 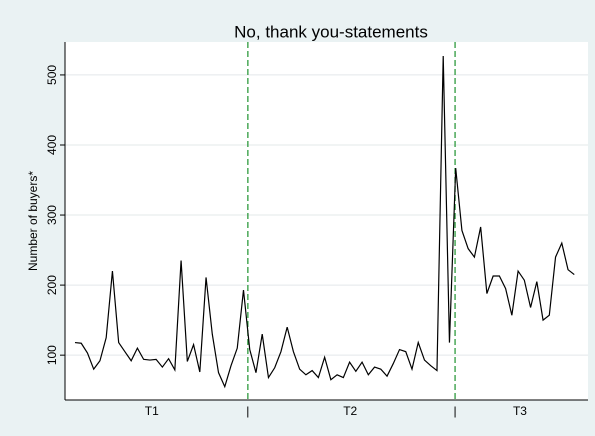 I want to click on y-tick-label: 500, so click(x=52, y=75).